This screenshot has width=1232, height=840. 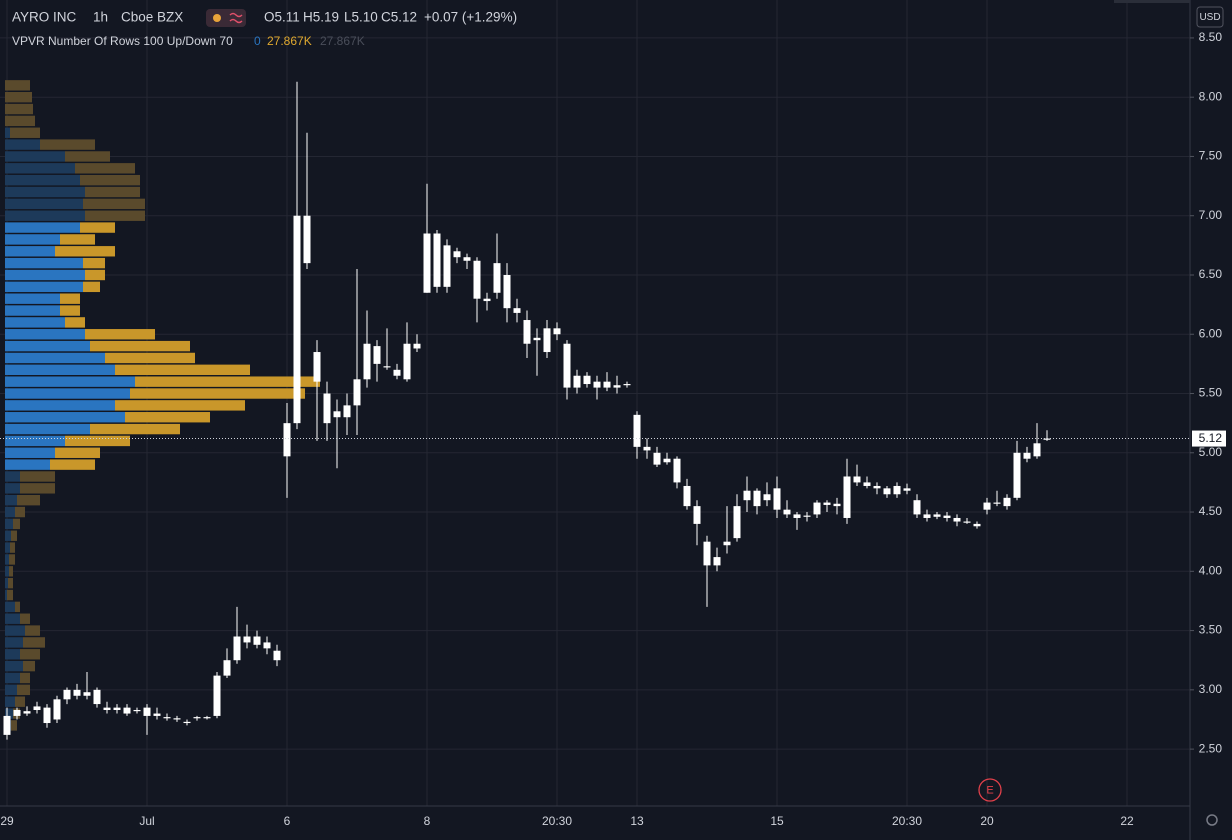 What do you see at coordinates (1211, 96) in the screenshot?
I see `y-tick-label: 8.00` at bounding box center [1211, 96].